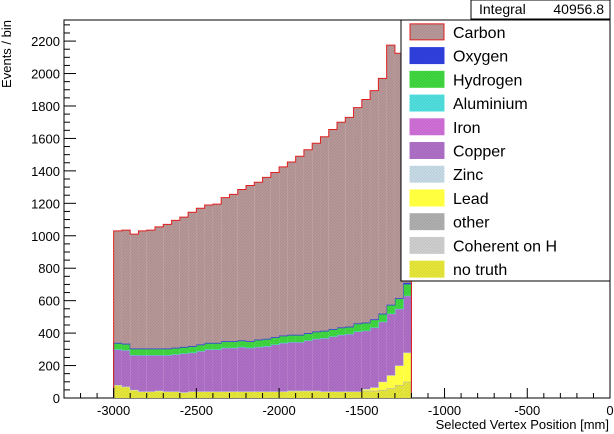  Describe the element at coordinates (49, 268) in the screenshot. I see `y-tick-label: 800` at that location.